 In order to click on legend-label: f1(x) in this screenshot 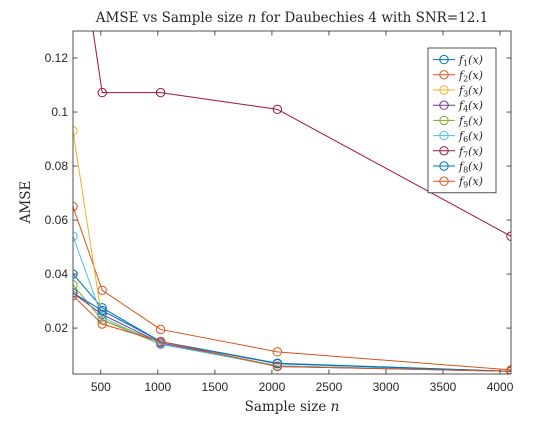, I will do `click(470, 61)`.